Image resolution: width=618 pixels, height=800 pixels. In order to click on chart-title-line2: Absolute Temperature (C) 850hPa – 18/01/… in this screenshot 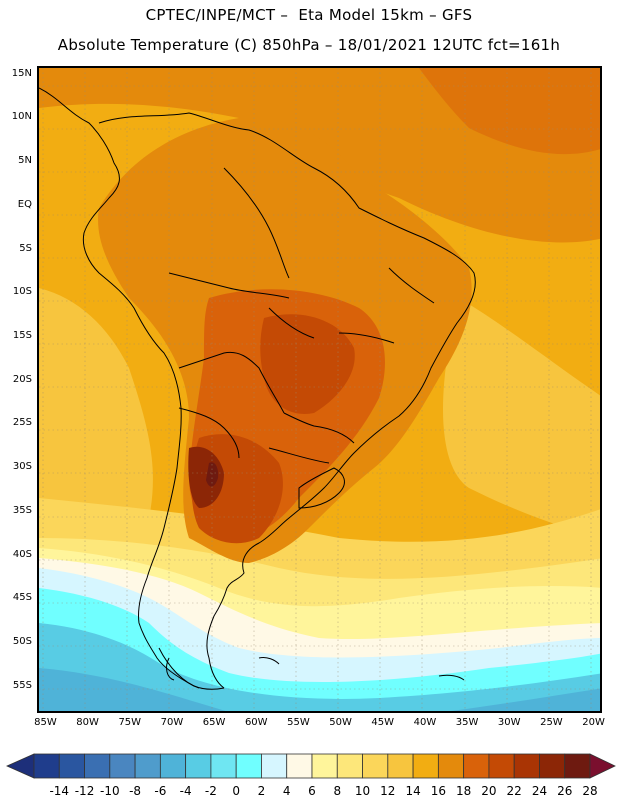, I will do `click(309, 45)`.